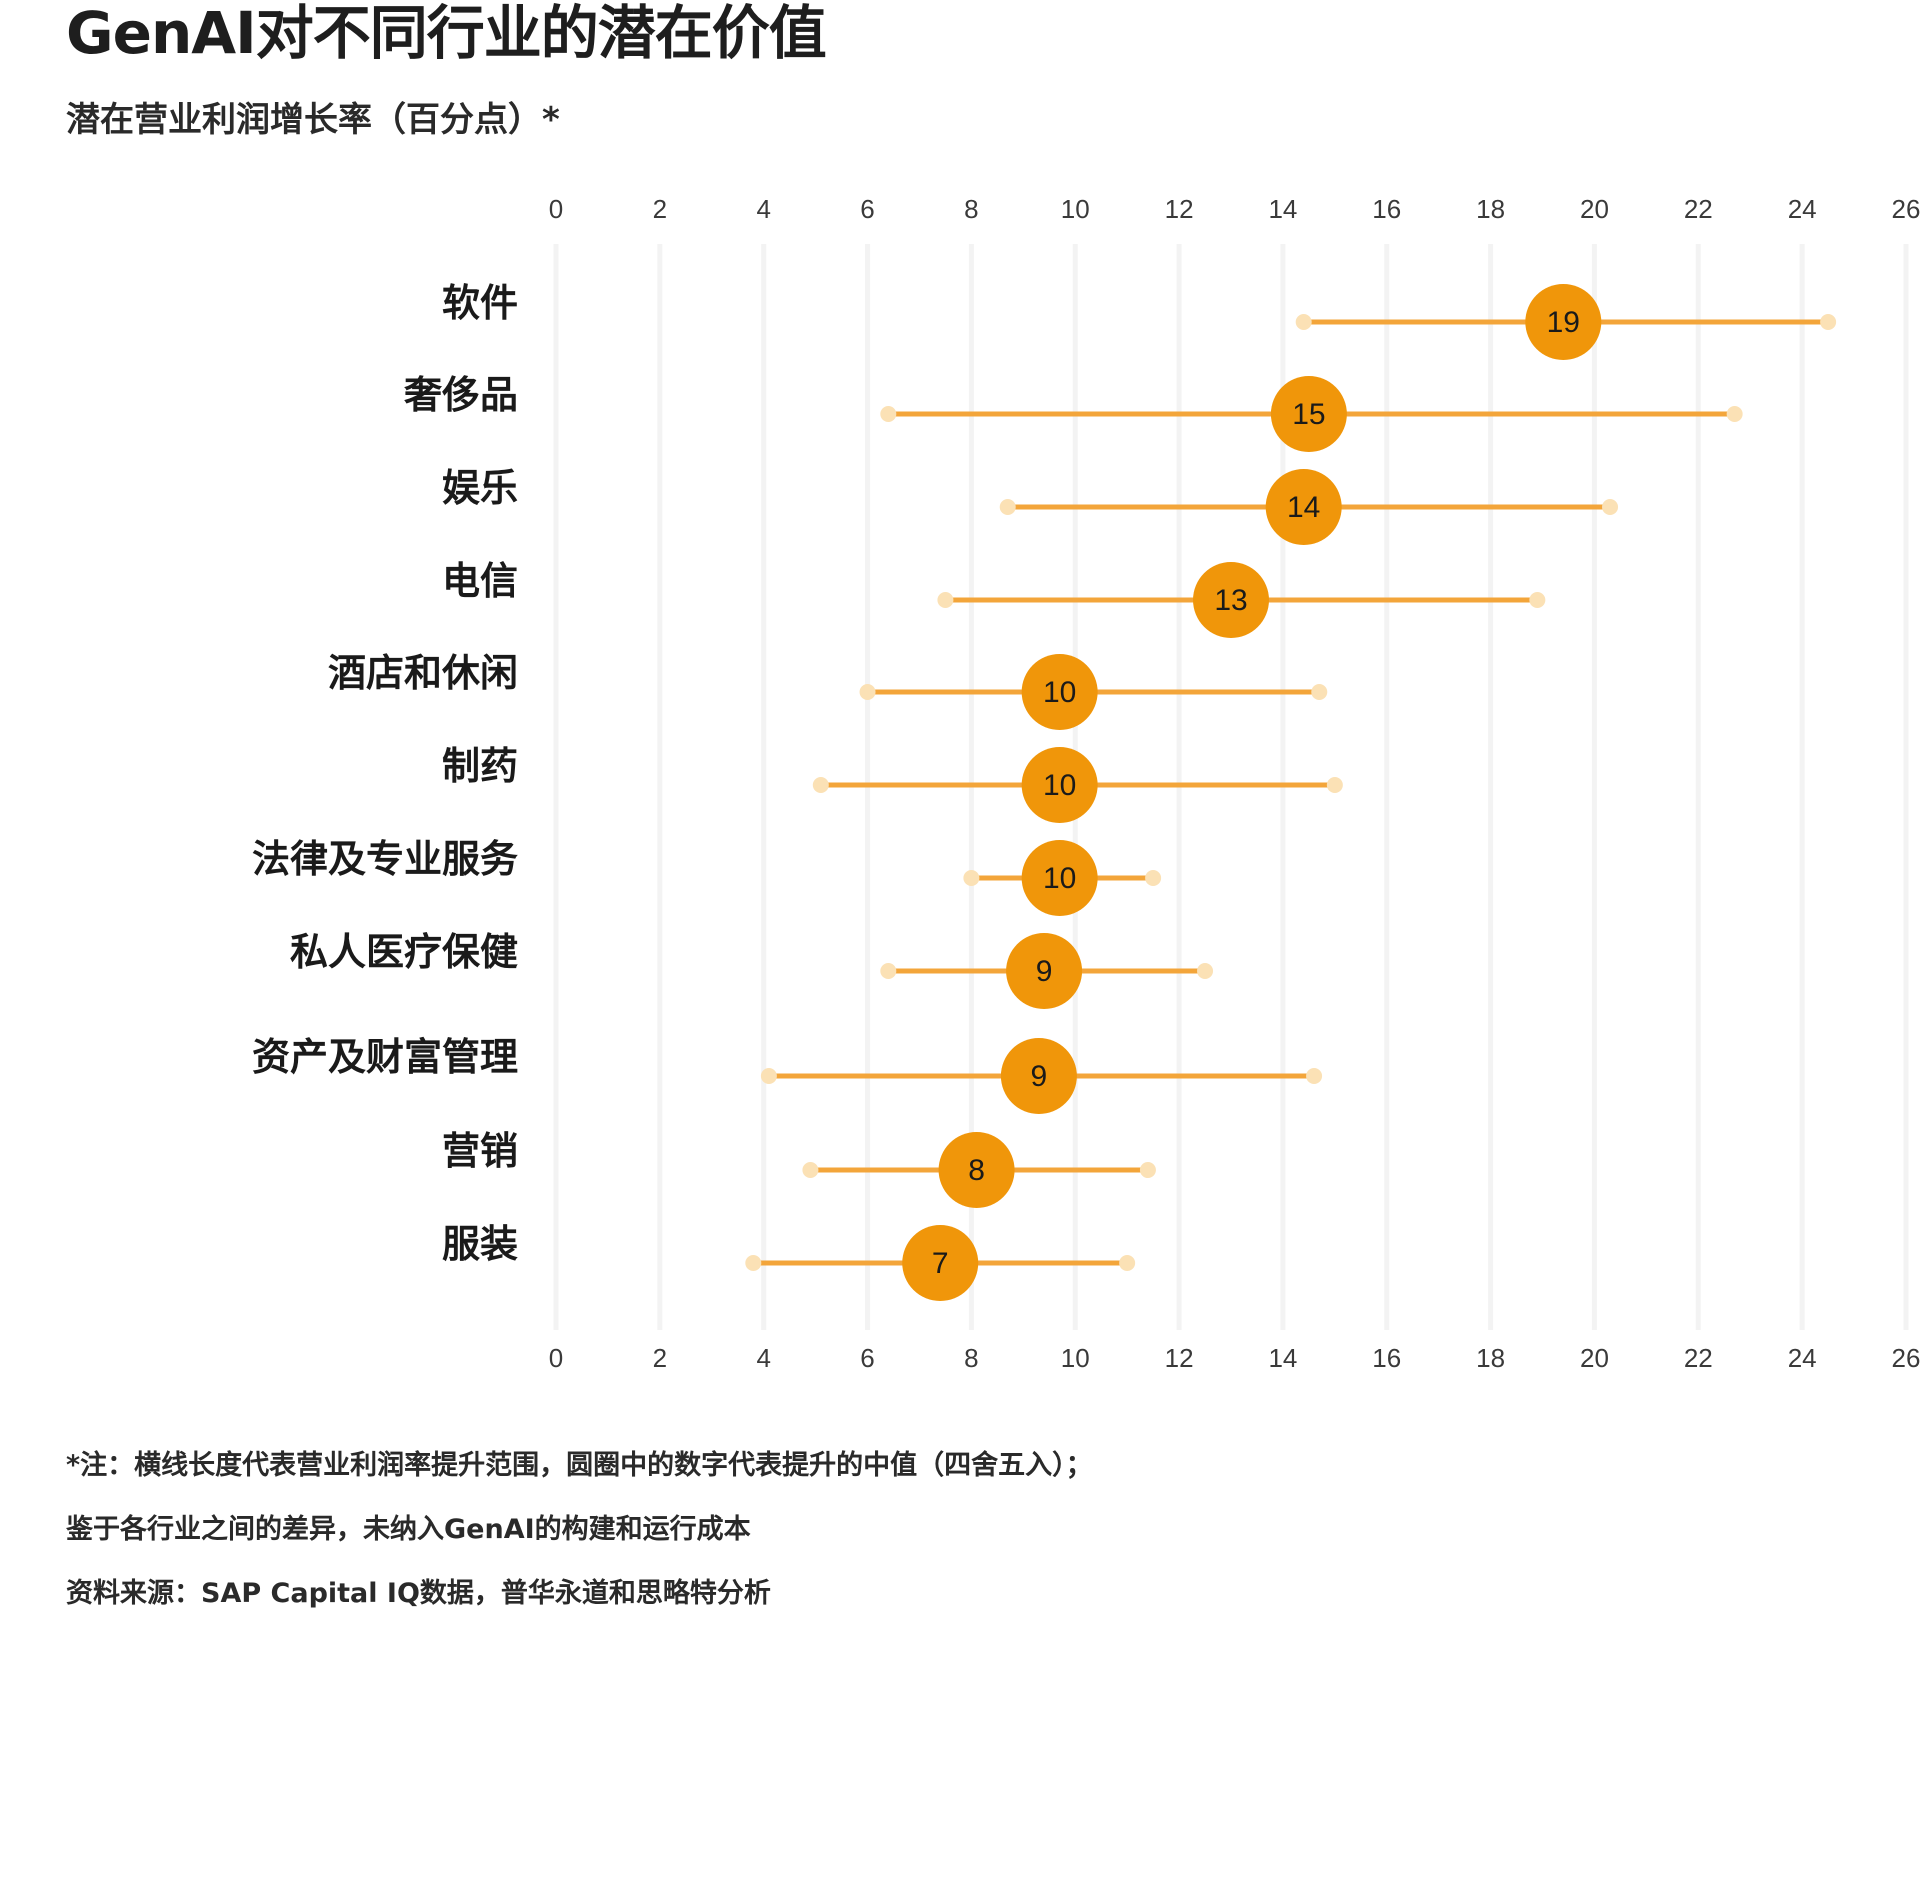 The image size is (1921, 1891). Describe the element at coordinates (1906, 209) in the screenshot. I see `x-tick-label-top: 26` at that location.